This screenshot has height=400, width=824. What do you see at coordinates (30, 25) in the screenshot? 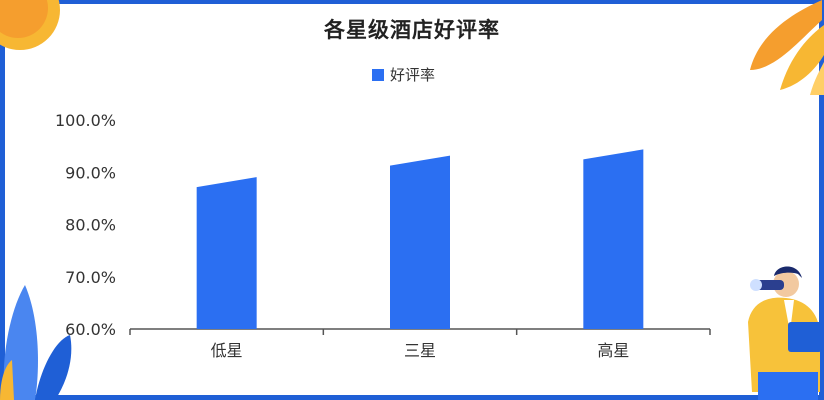
I see `decoration-top-left` at bounding box center [30, 25].